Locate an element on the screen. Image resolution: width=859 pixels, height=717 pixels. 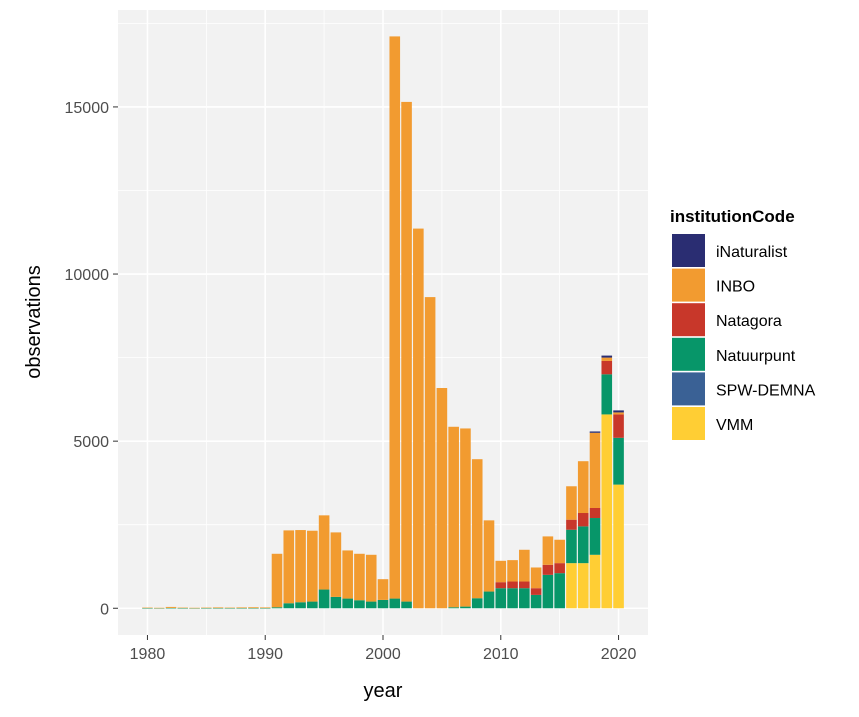
bar-vmm-2020 is located at coordinates (618, 546).